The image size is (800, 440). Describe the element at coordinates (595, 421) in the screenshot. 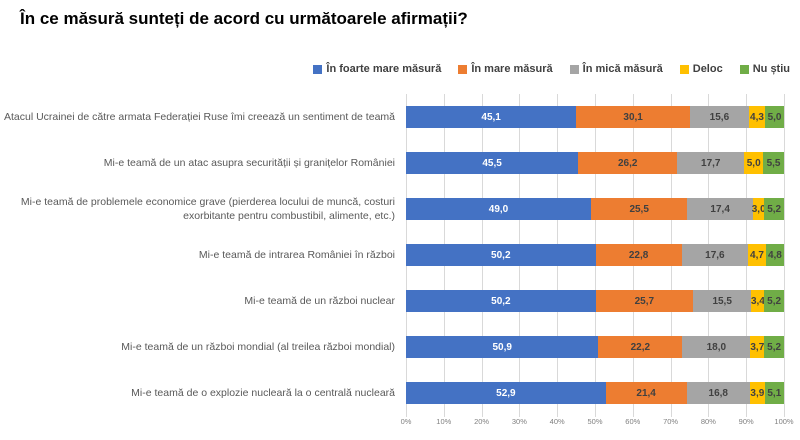

I see `x-axis-tick-label: 50%` at that location.